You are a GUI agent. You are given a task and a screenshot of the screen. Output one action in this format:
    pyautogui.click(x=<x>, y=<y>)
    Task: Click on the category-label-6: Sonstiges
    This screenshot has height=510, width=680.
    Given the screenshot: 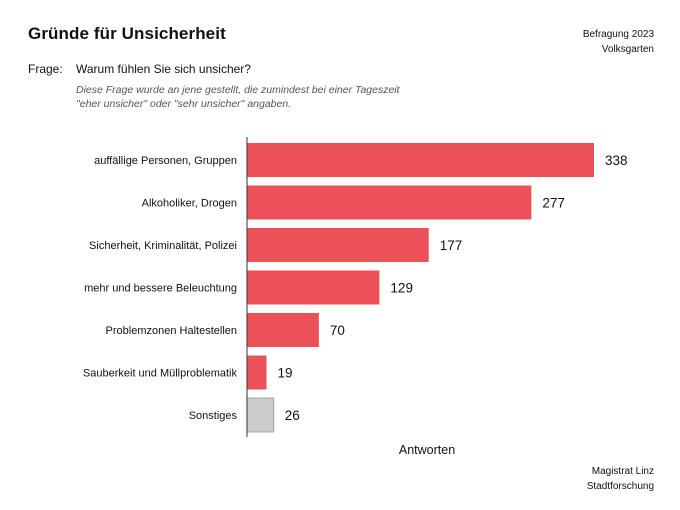 What is the action you would take?
    pyautogui.click(x=213, y=416)
    